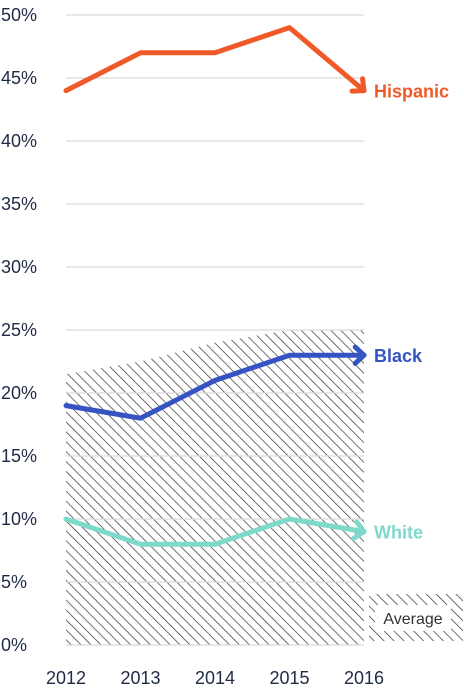 The height and width of the screenshot is (694, 464). Describe the element at coordinates (19, 78) in the screenshot. I see `y-tick-label: 45%` at that location.